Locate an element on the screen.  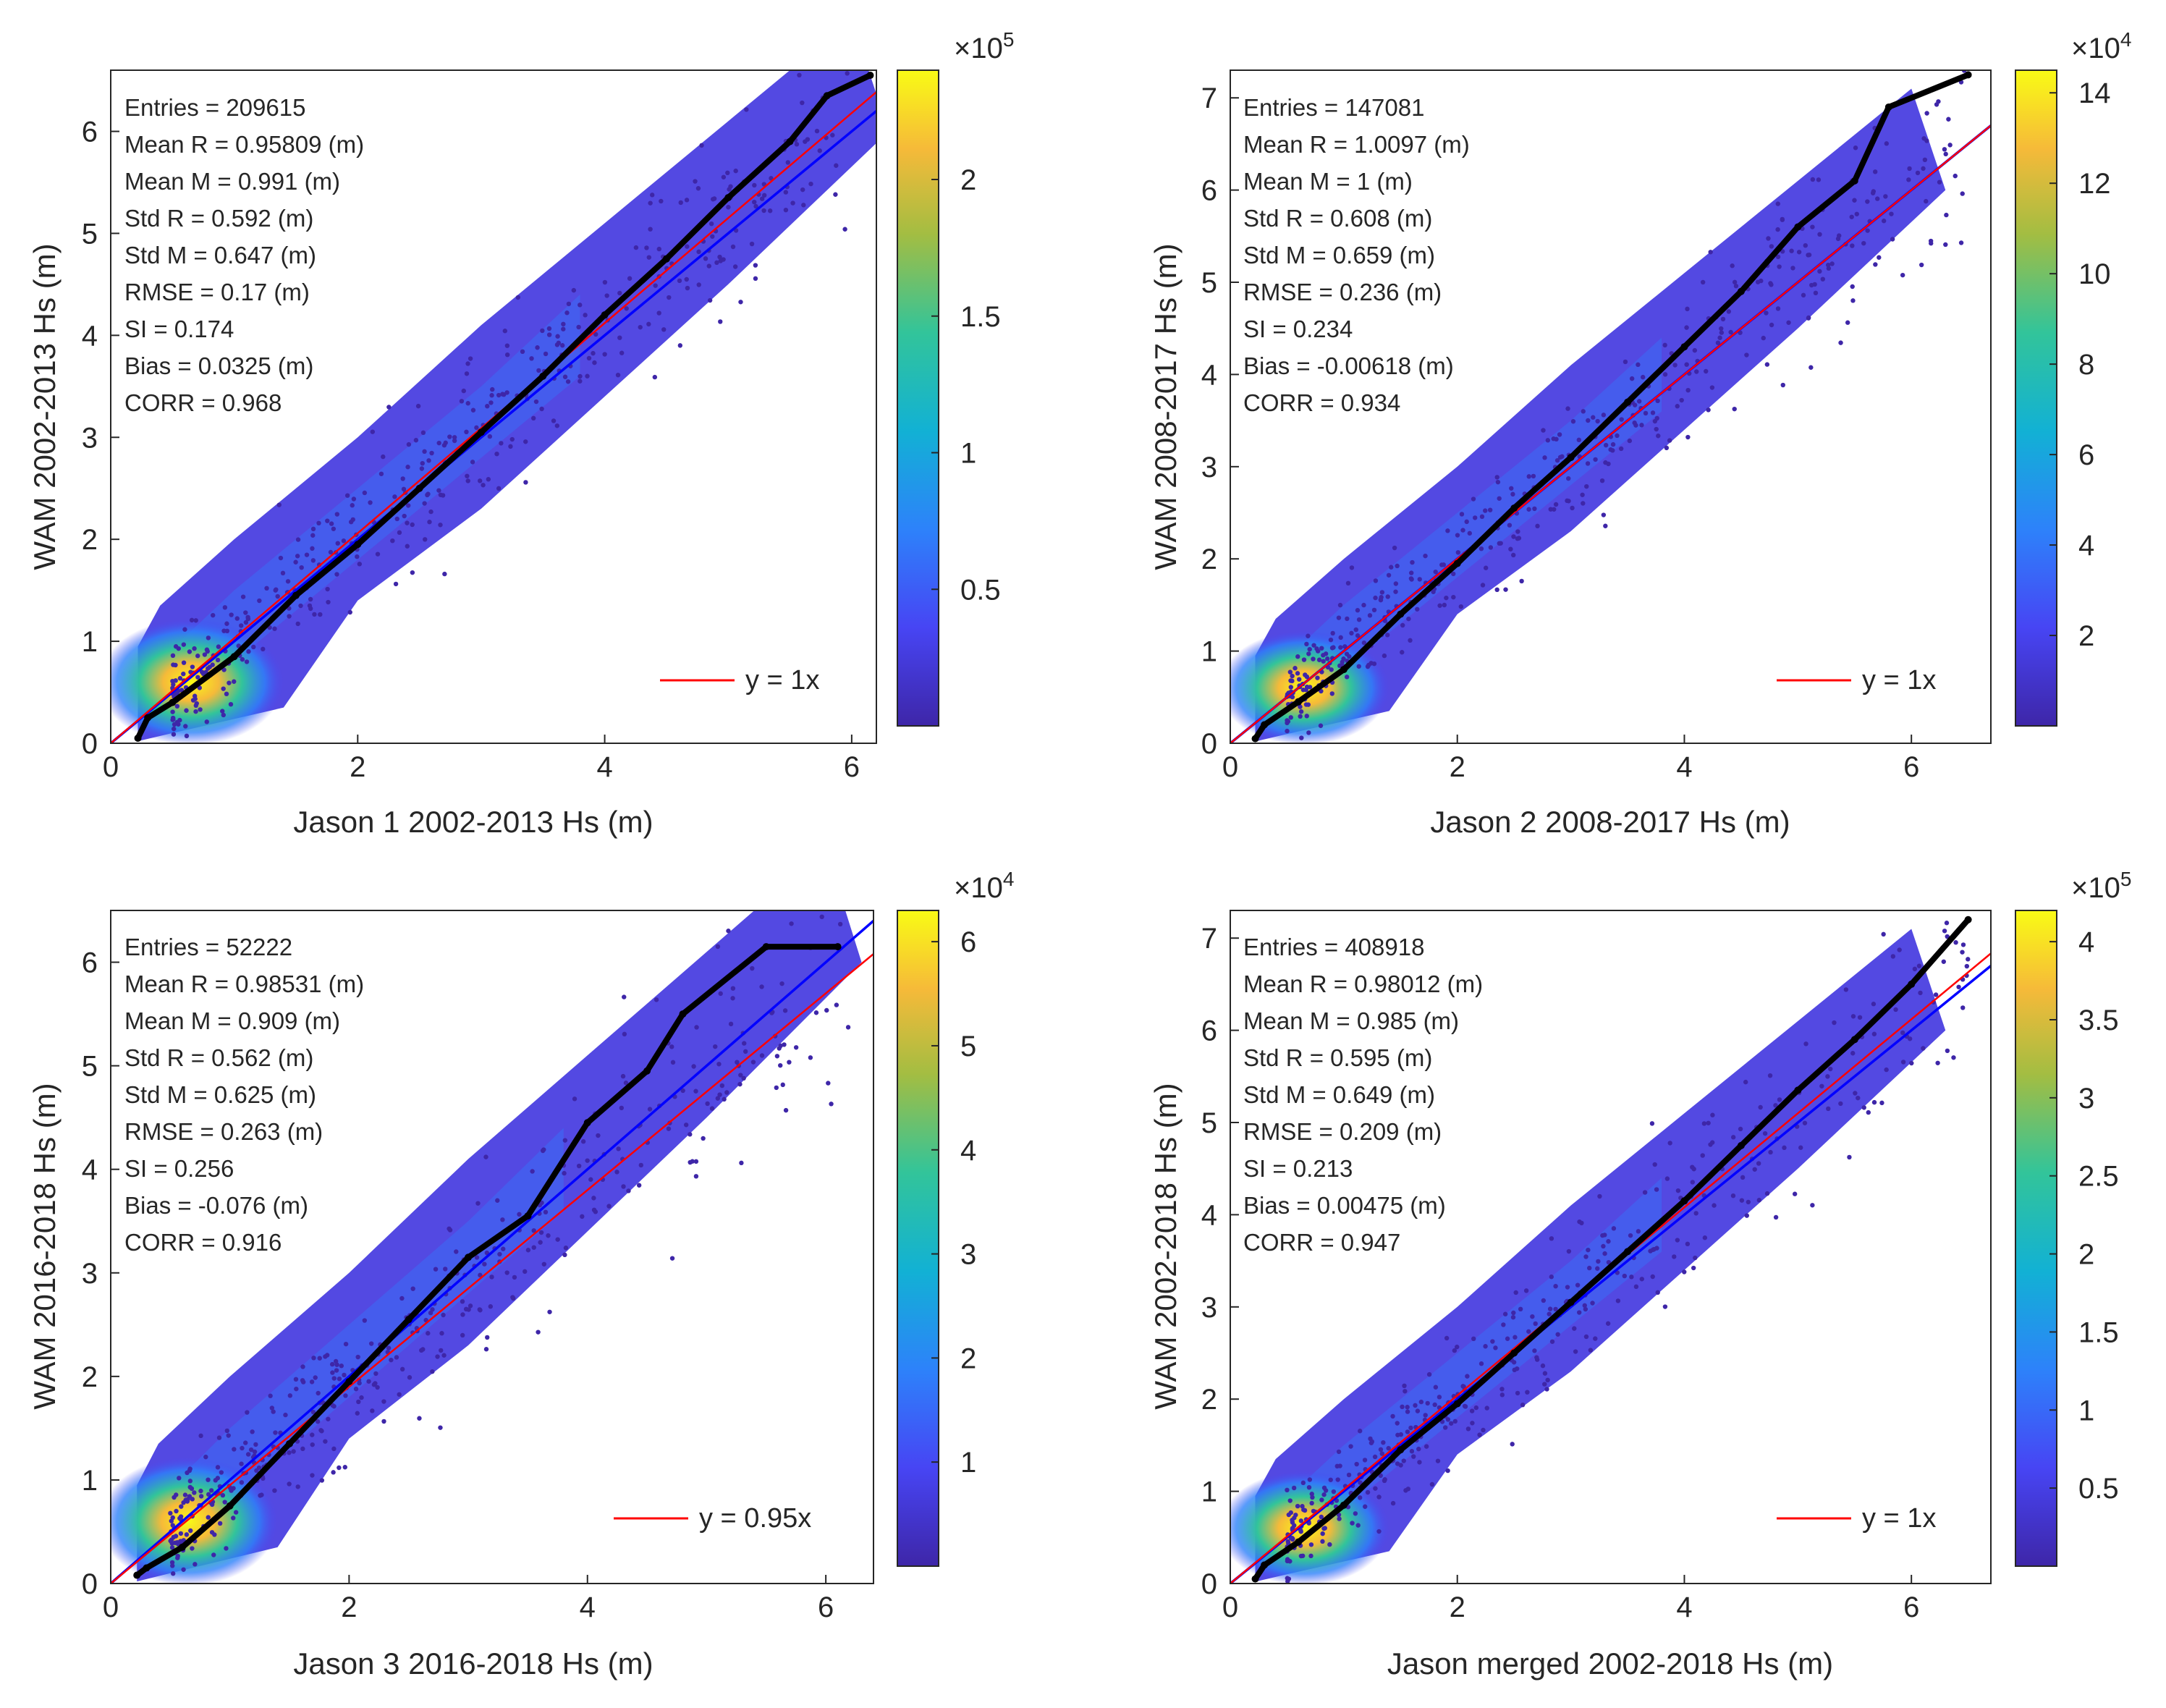
axis-ticks-bottom-right: 0 2 4 6 0 1 2 3 4 5 6 7 is located at coordinates (1560, 1273).